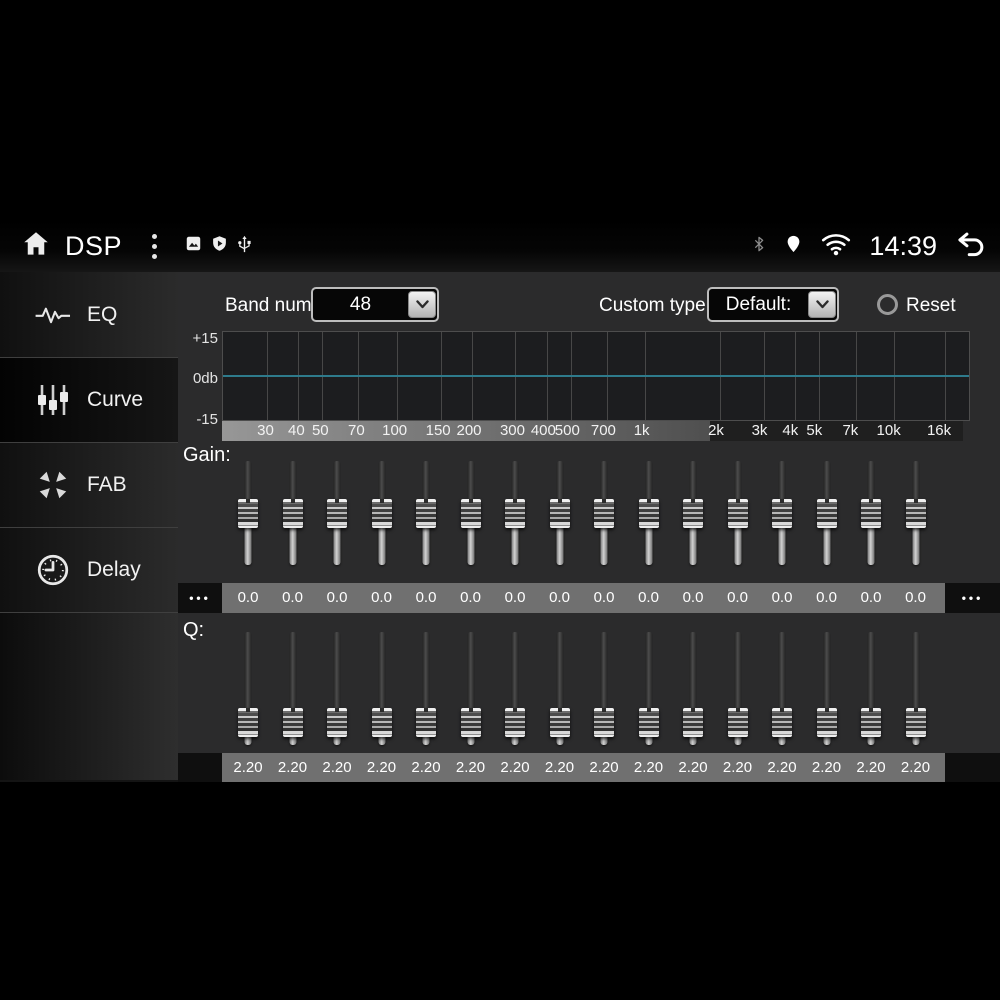 The height and width of the screenshot is (1000, 1000). Describe the element at coordinates (89, 484) in the screenshot. I see `sidebar-item-fab: FAB` at that location.